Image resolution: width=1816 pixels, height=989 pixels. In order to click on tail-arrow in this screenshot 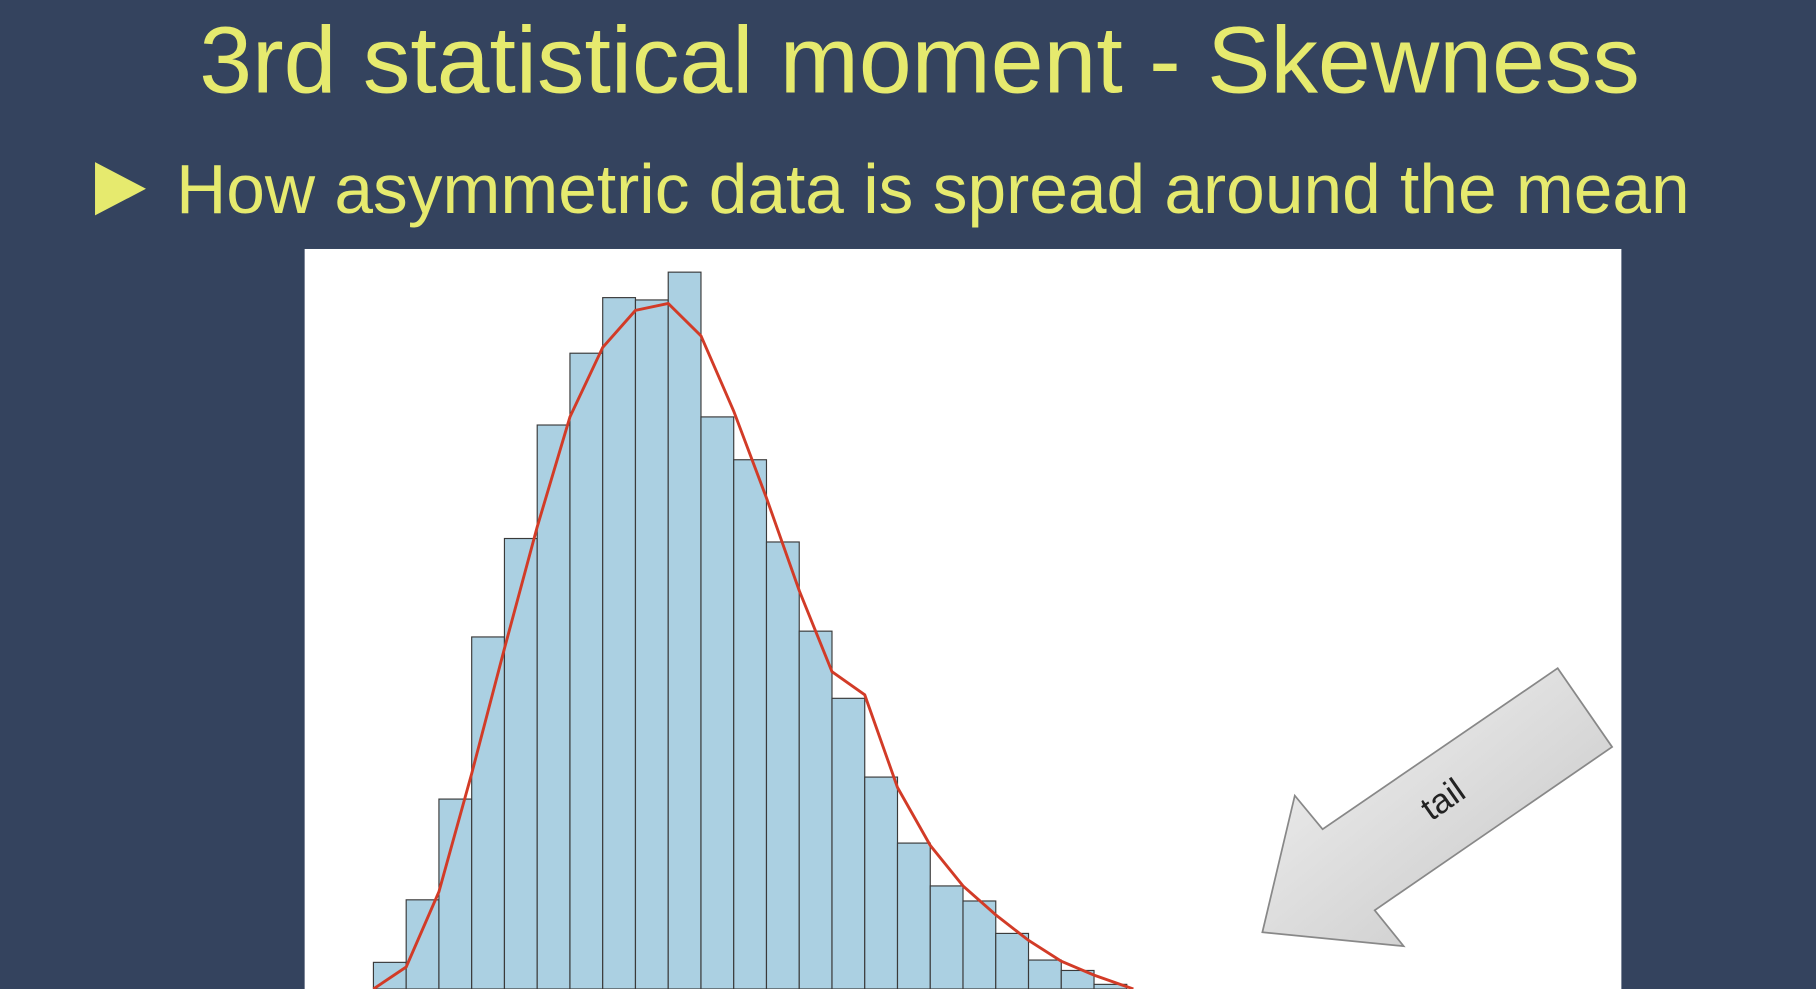, I will do `click(1437, 807)`.